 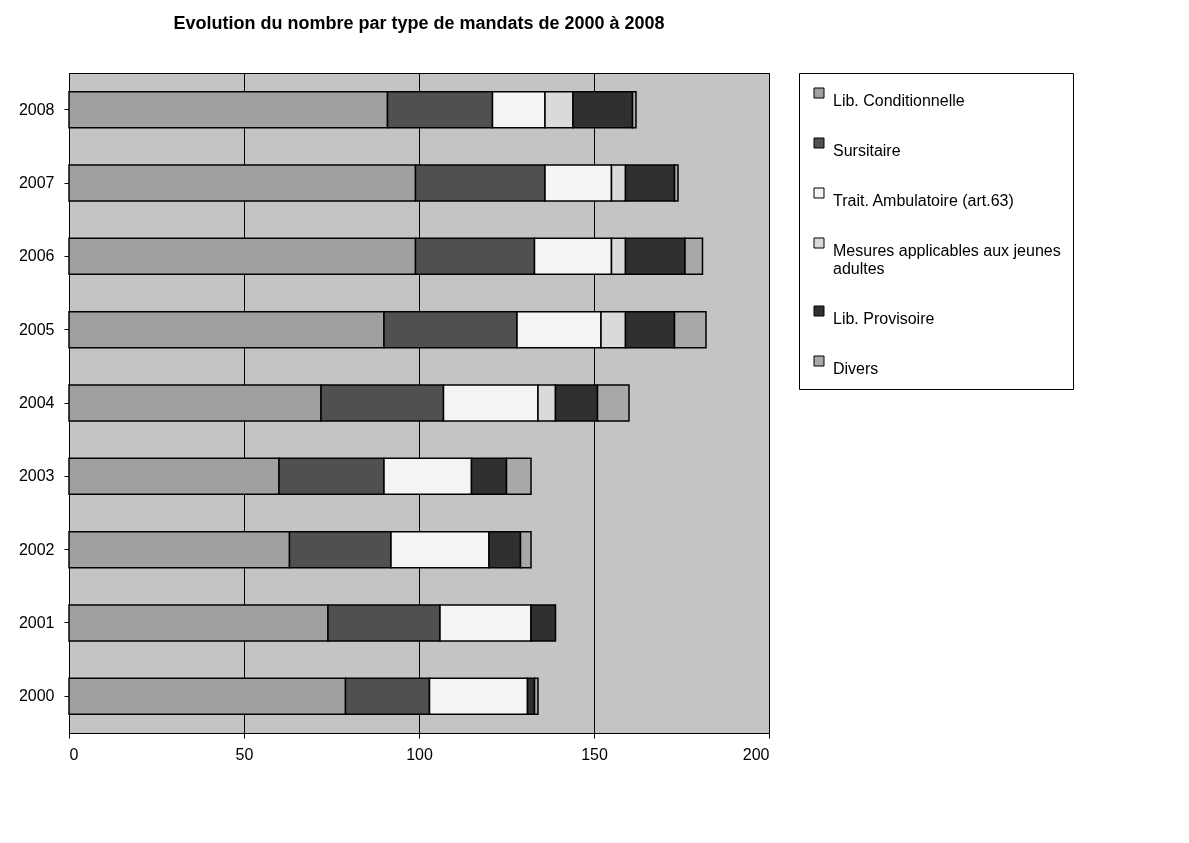 What do you see at coordinates (36, 622) in the screenshot?
I see `y-tick-label: 2001` at bounding box center [36, 622].